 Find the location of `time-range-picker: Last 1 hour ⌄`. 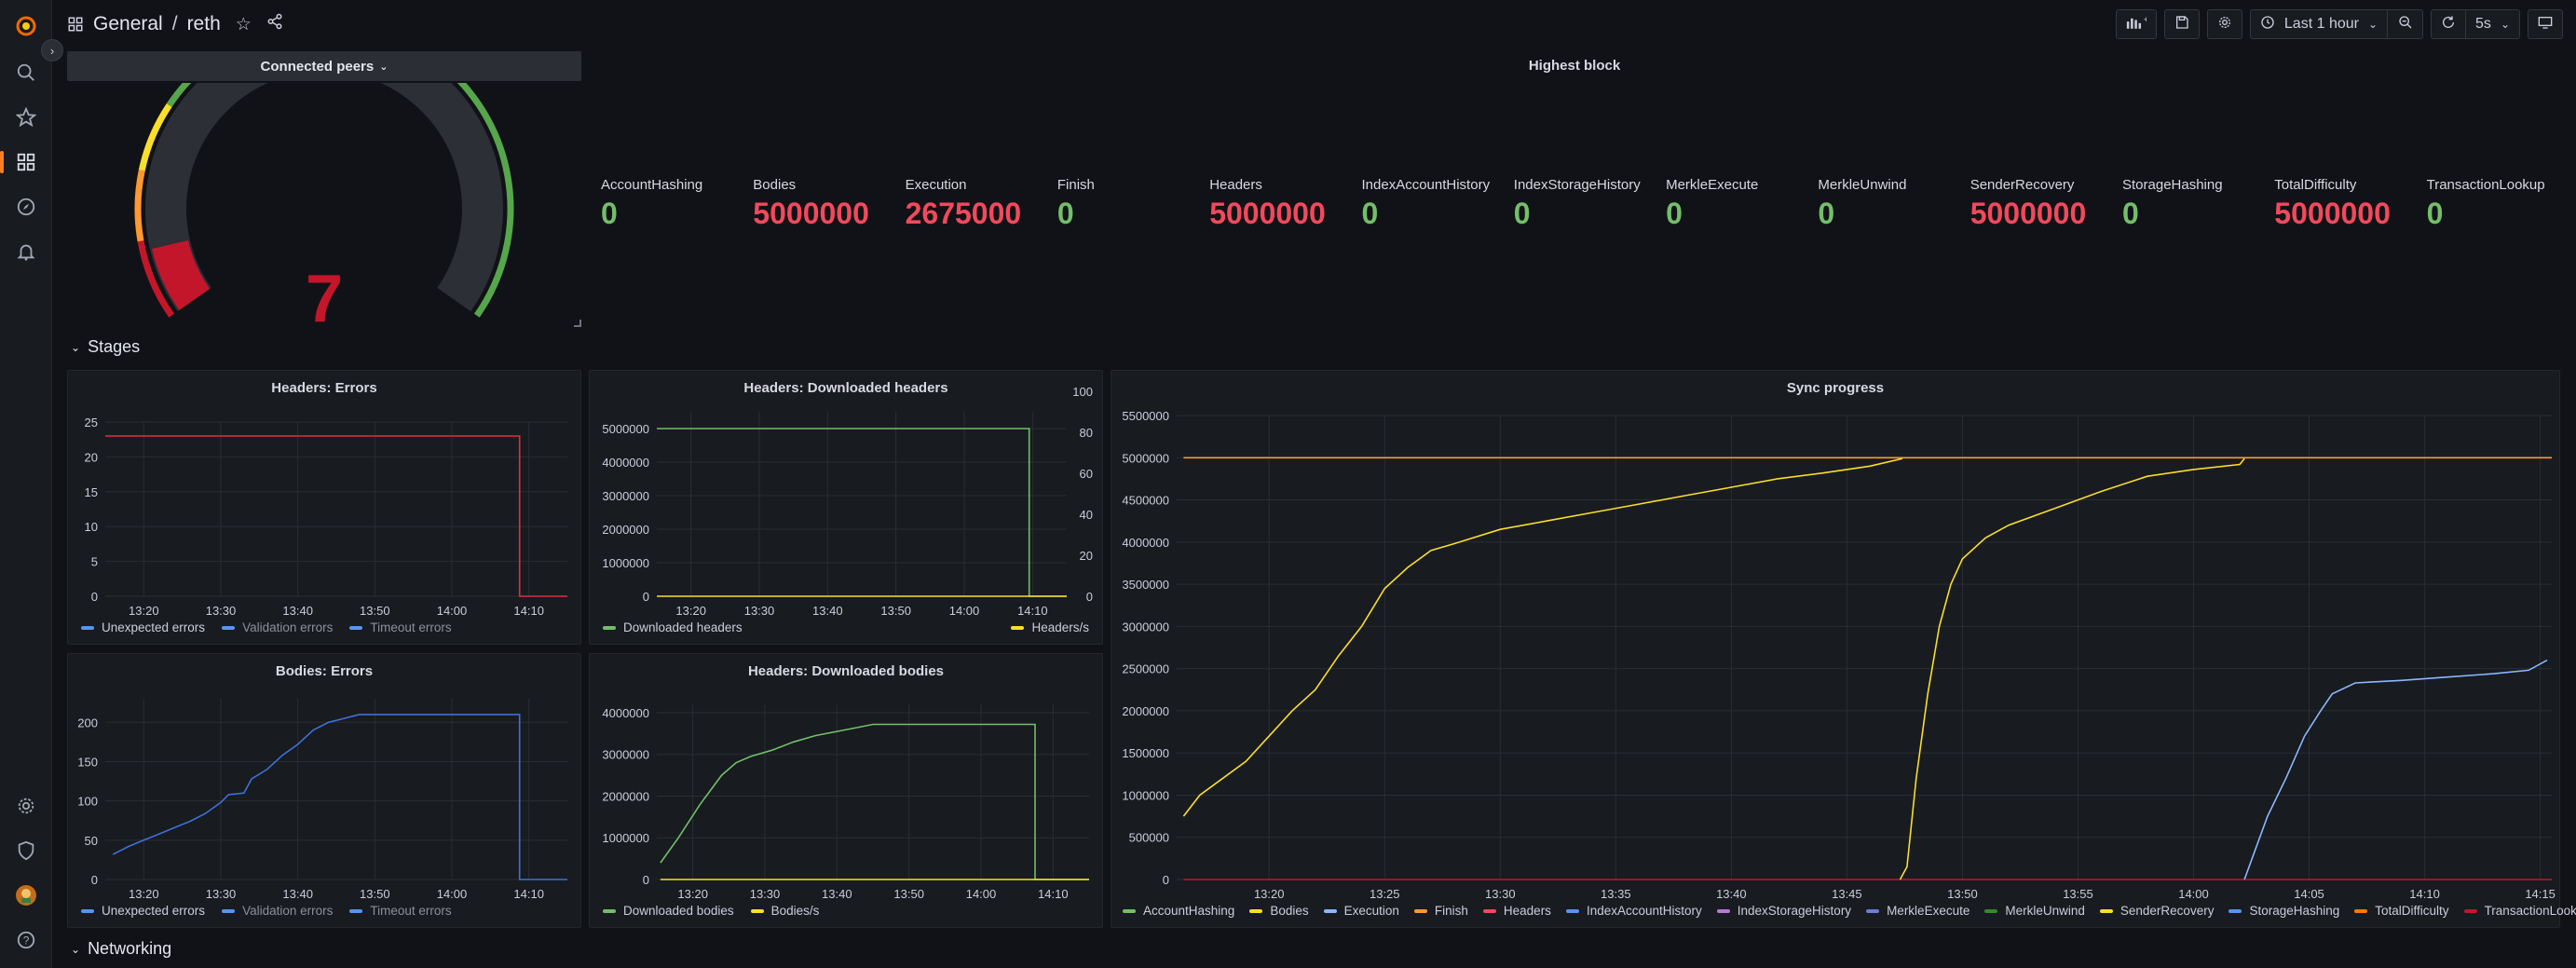

time-range-picker: Last 1 hour ⌄ is located at coordinates (2319, 24).